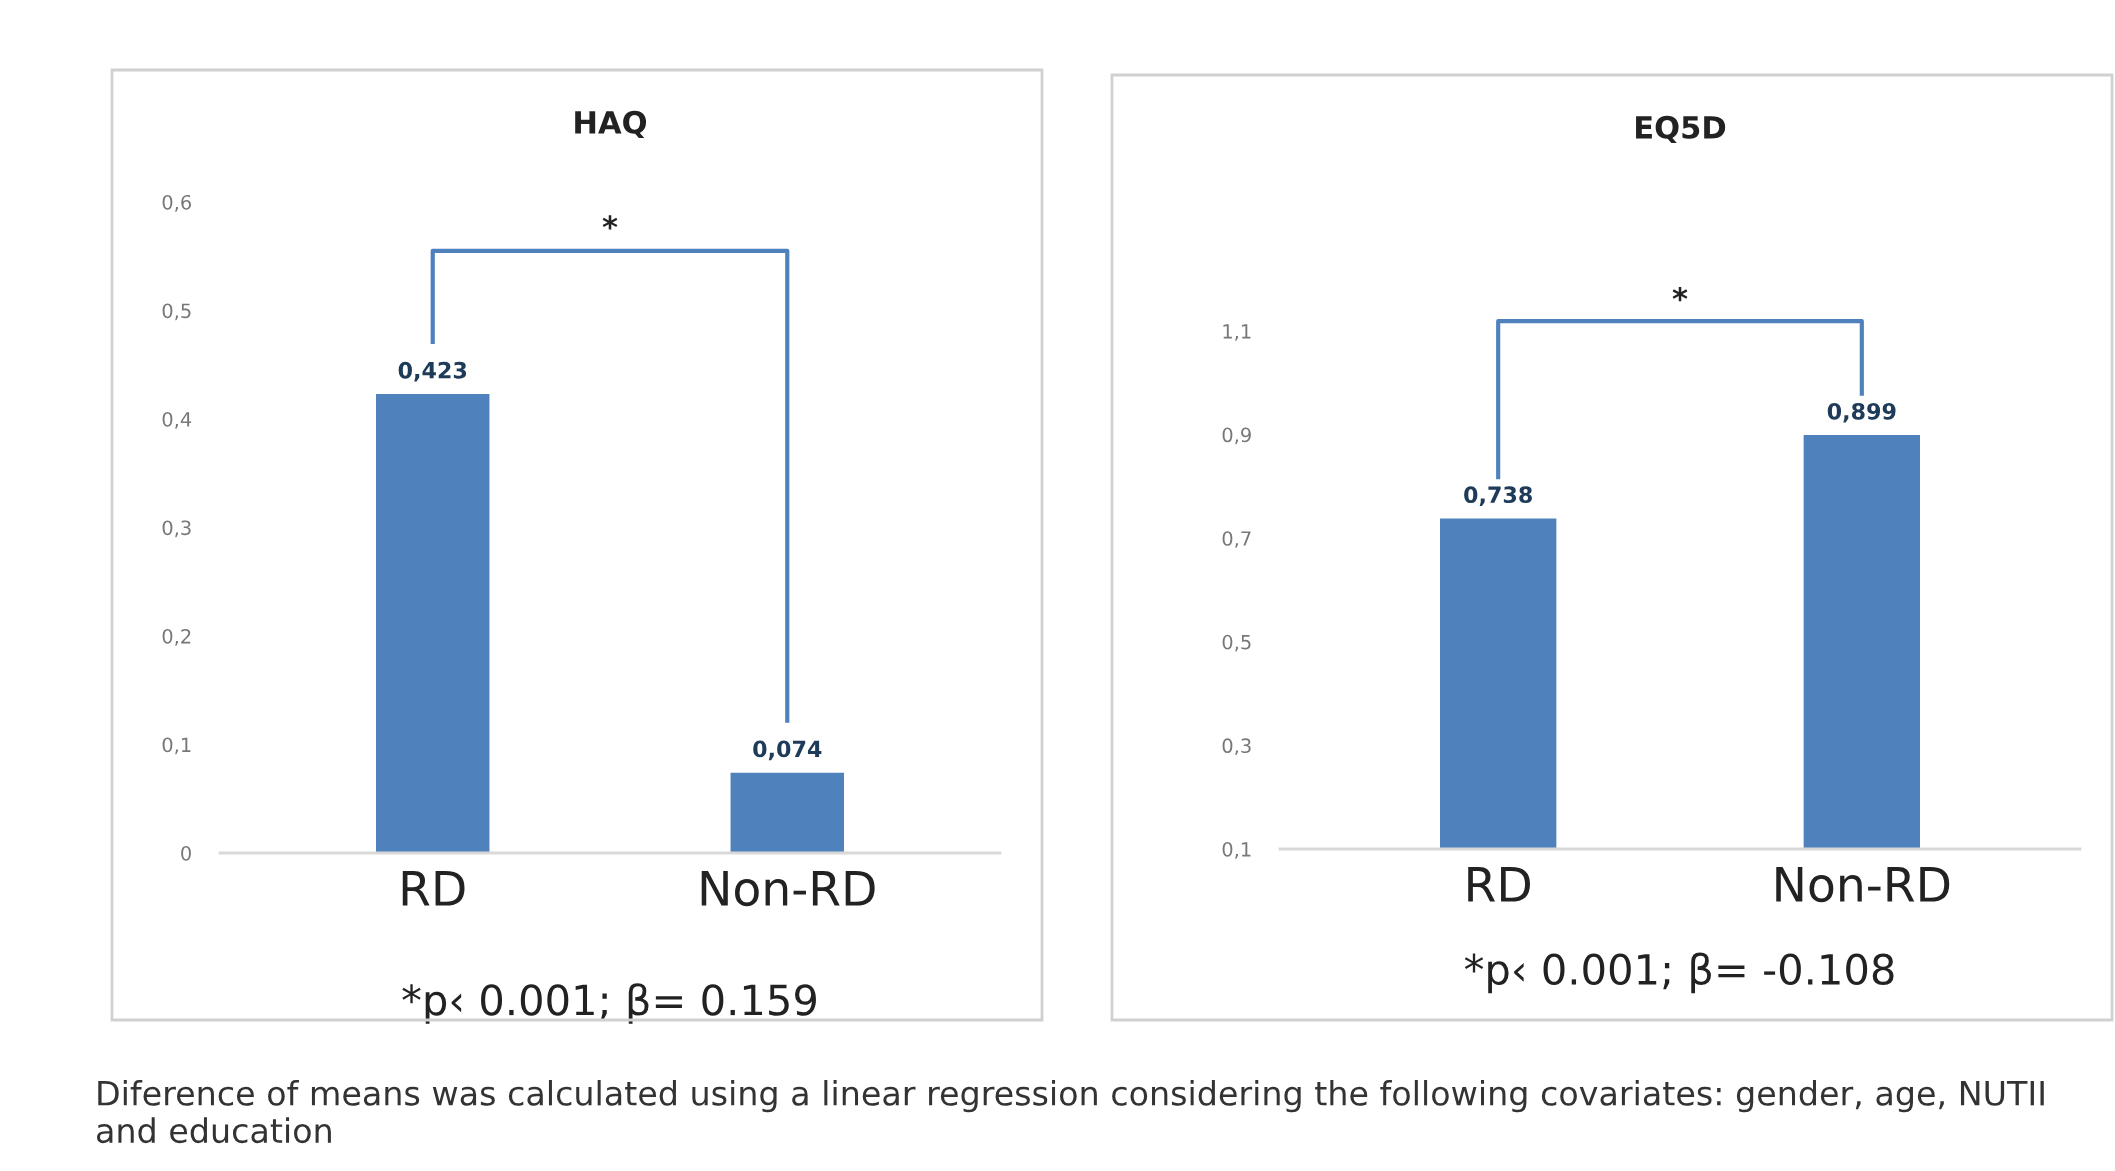 The image size is (2115, 1171). I want to click on y-tick-label: 1,1, so click(1237, 332).